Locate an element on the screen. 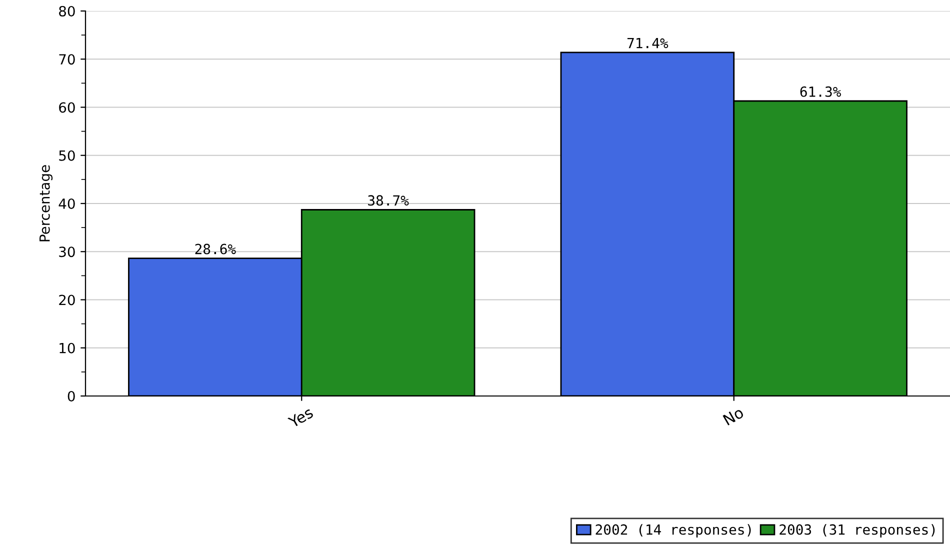  legend-label: 2003 (31 responses) is located at coordinates (857, 531).